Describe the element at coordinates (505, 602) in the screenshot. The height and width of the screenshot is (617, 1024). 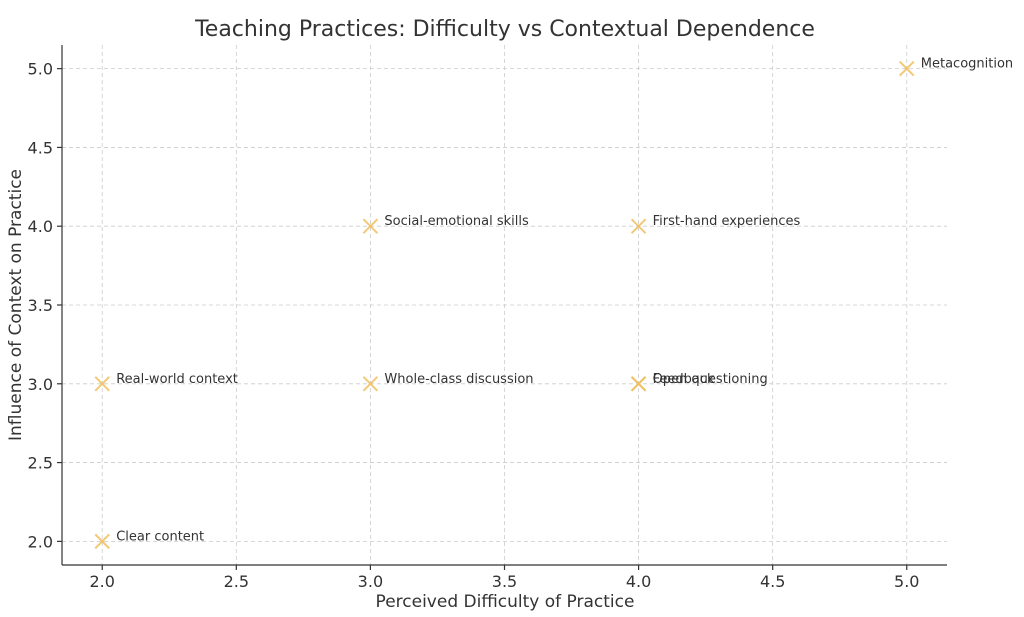
I see `x-axis-label: Perceived Difficulty of Practice` at that location.